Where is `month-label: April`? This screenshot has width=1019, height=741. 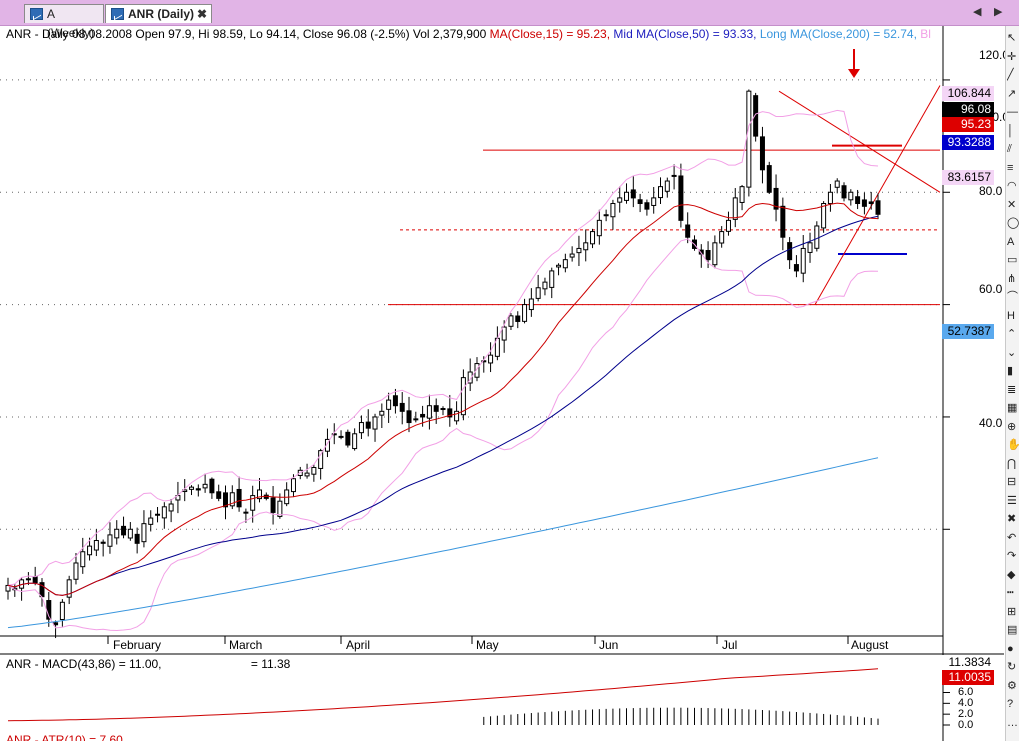
month-label: April is located at coordinates (358, 645).